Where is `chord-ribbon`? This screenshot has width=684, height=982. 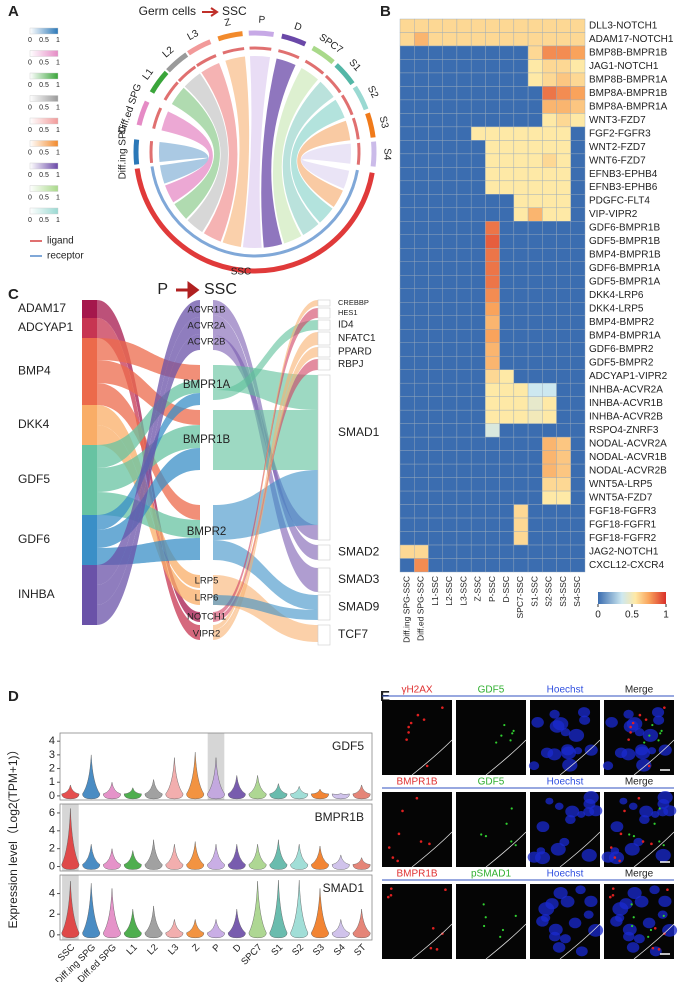
chord-ribbon is located at coordinates (206, 153).